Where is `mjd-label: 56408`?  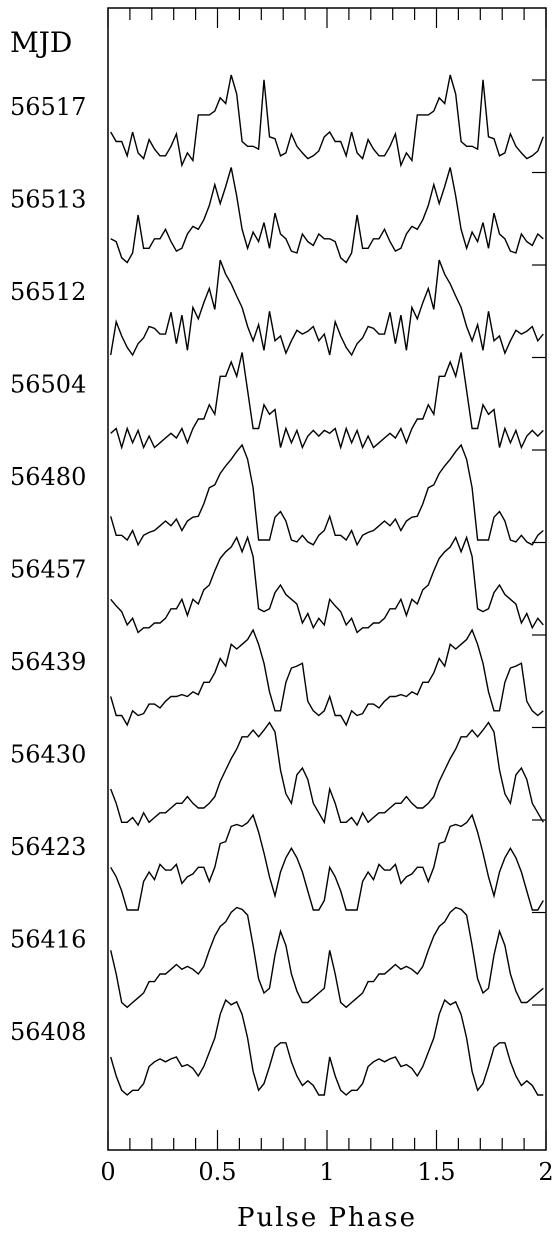
mjd-label: 56408 is located at coordinates (48, 1032).